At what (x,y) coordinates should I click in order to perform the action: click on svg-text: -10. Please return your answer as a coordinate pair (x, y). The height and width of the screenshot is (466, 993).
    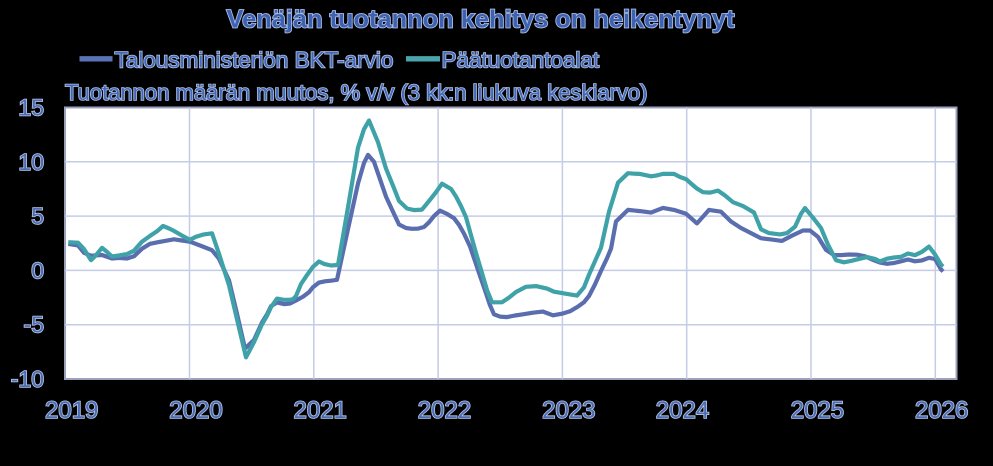
    Looking at the image, I should click on (27, 379).